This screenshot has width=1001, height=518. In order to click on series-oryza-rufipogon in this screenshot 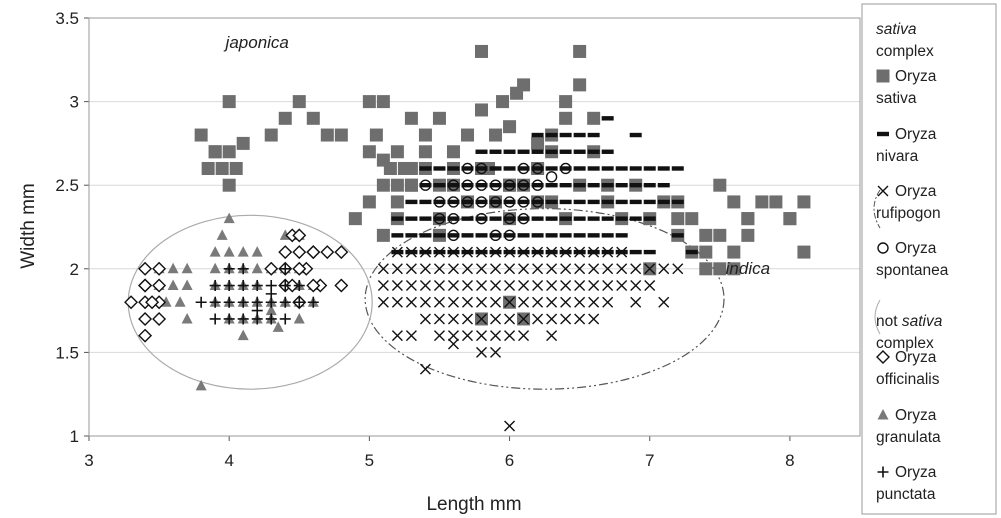, I will do `click(530, 339)`.